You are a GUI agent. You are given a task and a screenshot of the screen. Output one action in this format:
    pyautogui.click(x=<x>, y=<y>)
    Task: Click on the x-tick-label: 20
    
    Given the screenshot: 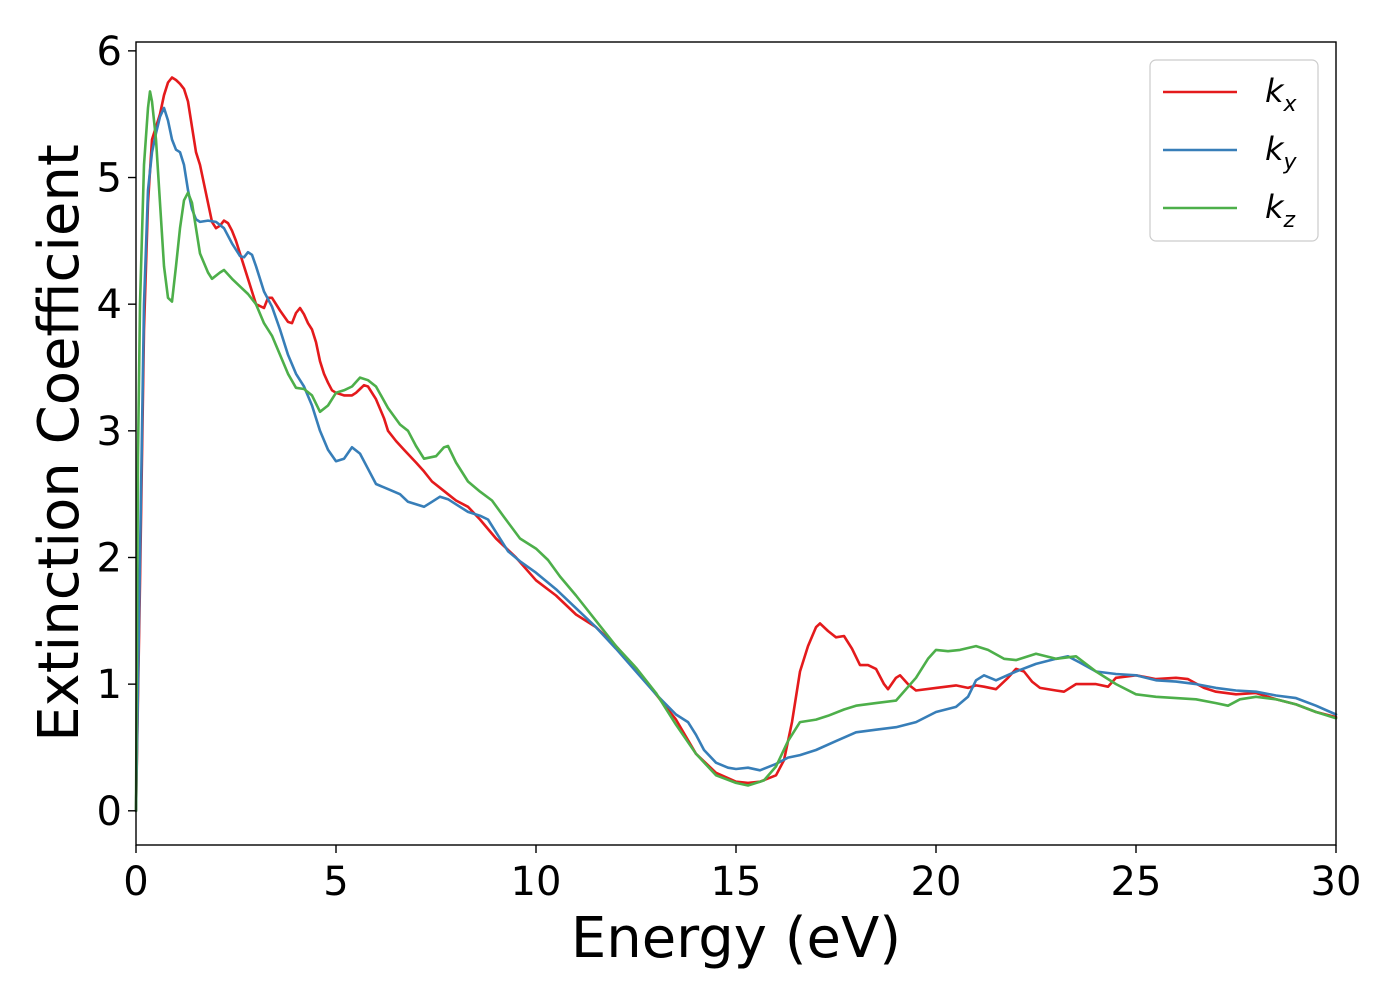 What is the action you would take?
    pyautogui.click(x=936, y=882)
    